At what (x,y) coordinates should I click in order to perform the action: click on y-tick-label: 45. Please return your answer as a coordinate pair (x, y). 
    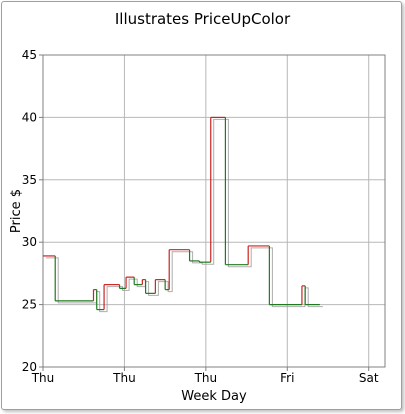
    Looking at the image, I should click on (29, 55).